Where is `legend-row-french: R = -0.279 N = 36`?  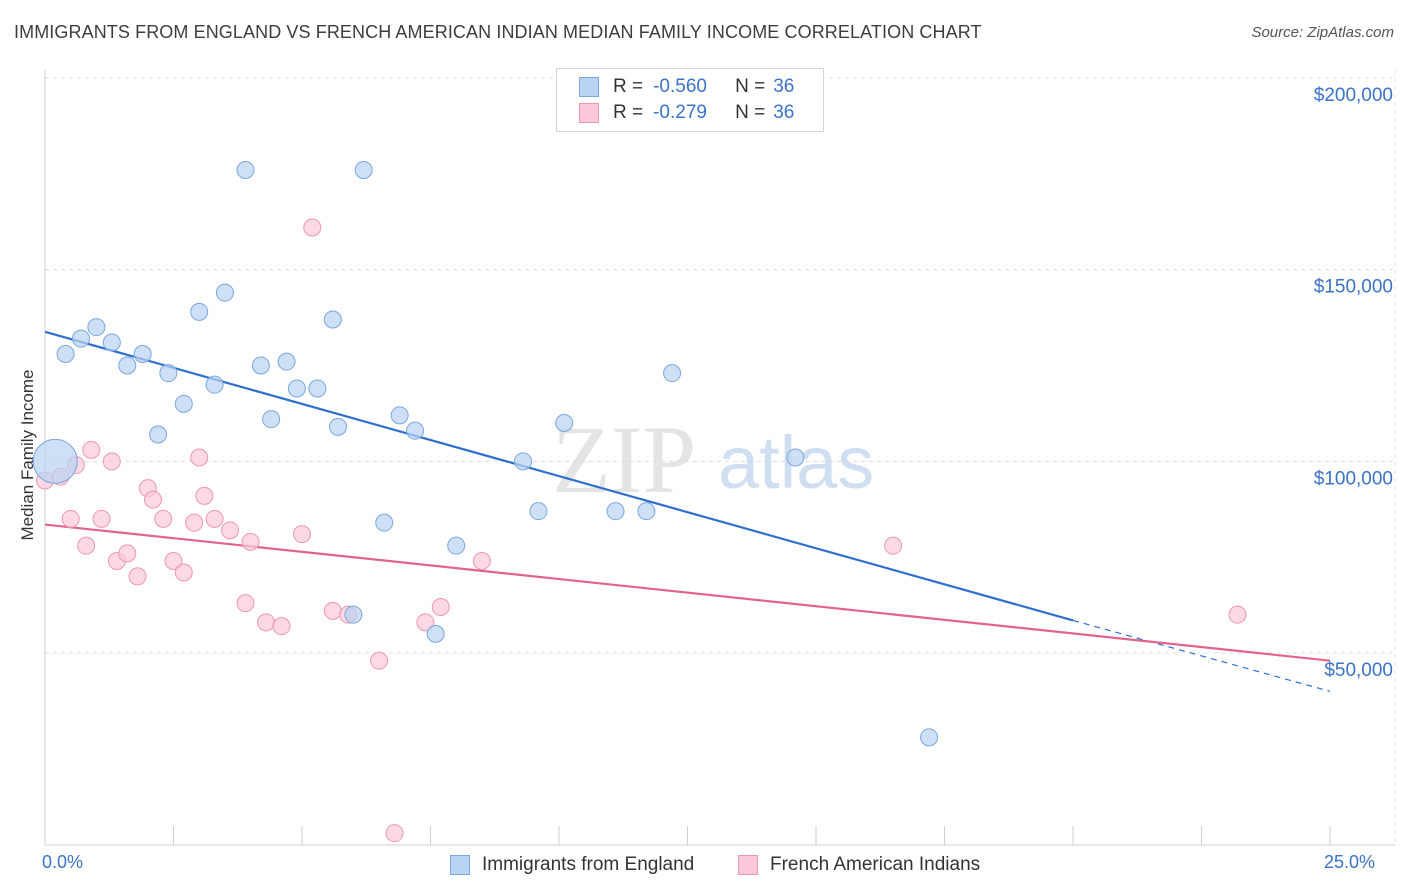
legend-row-french: R = -0.279 N = 36 is located at coordinates (686, 113).